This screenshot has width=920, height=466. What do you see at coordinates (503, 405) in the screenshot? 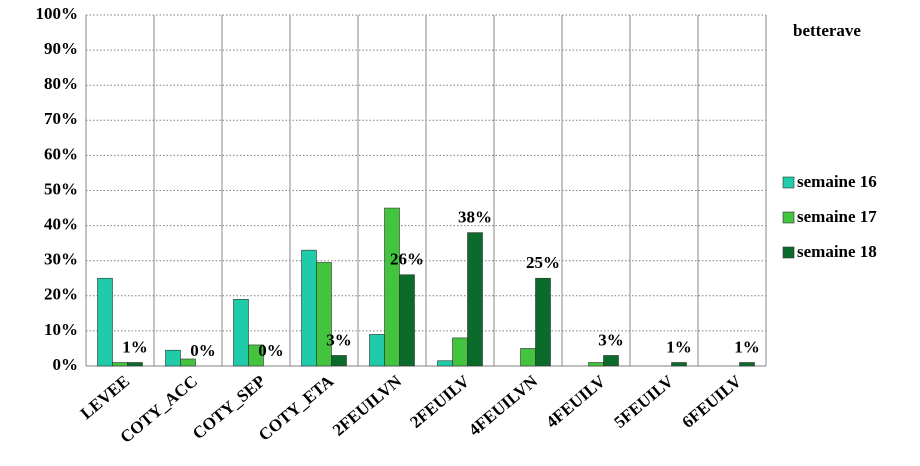
I see `x-tick-label: 4FEUILVN` at bounding box center [503, 405].